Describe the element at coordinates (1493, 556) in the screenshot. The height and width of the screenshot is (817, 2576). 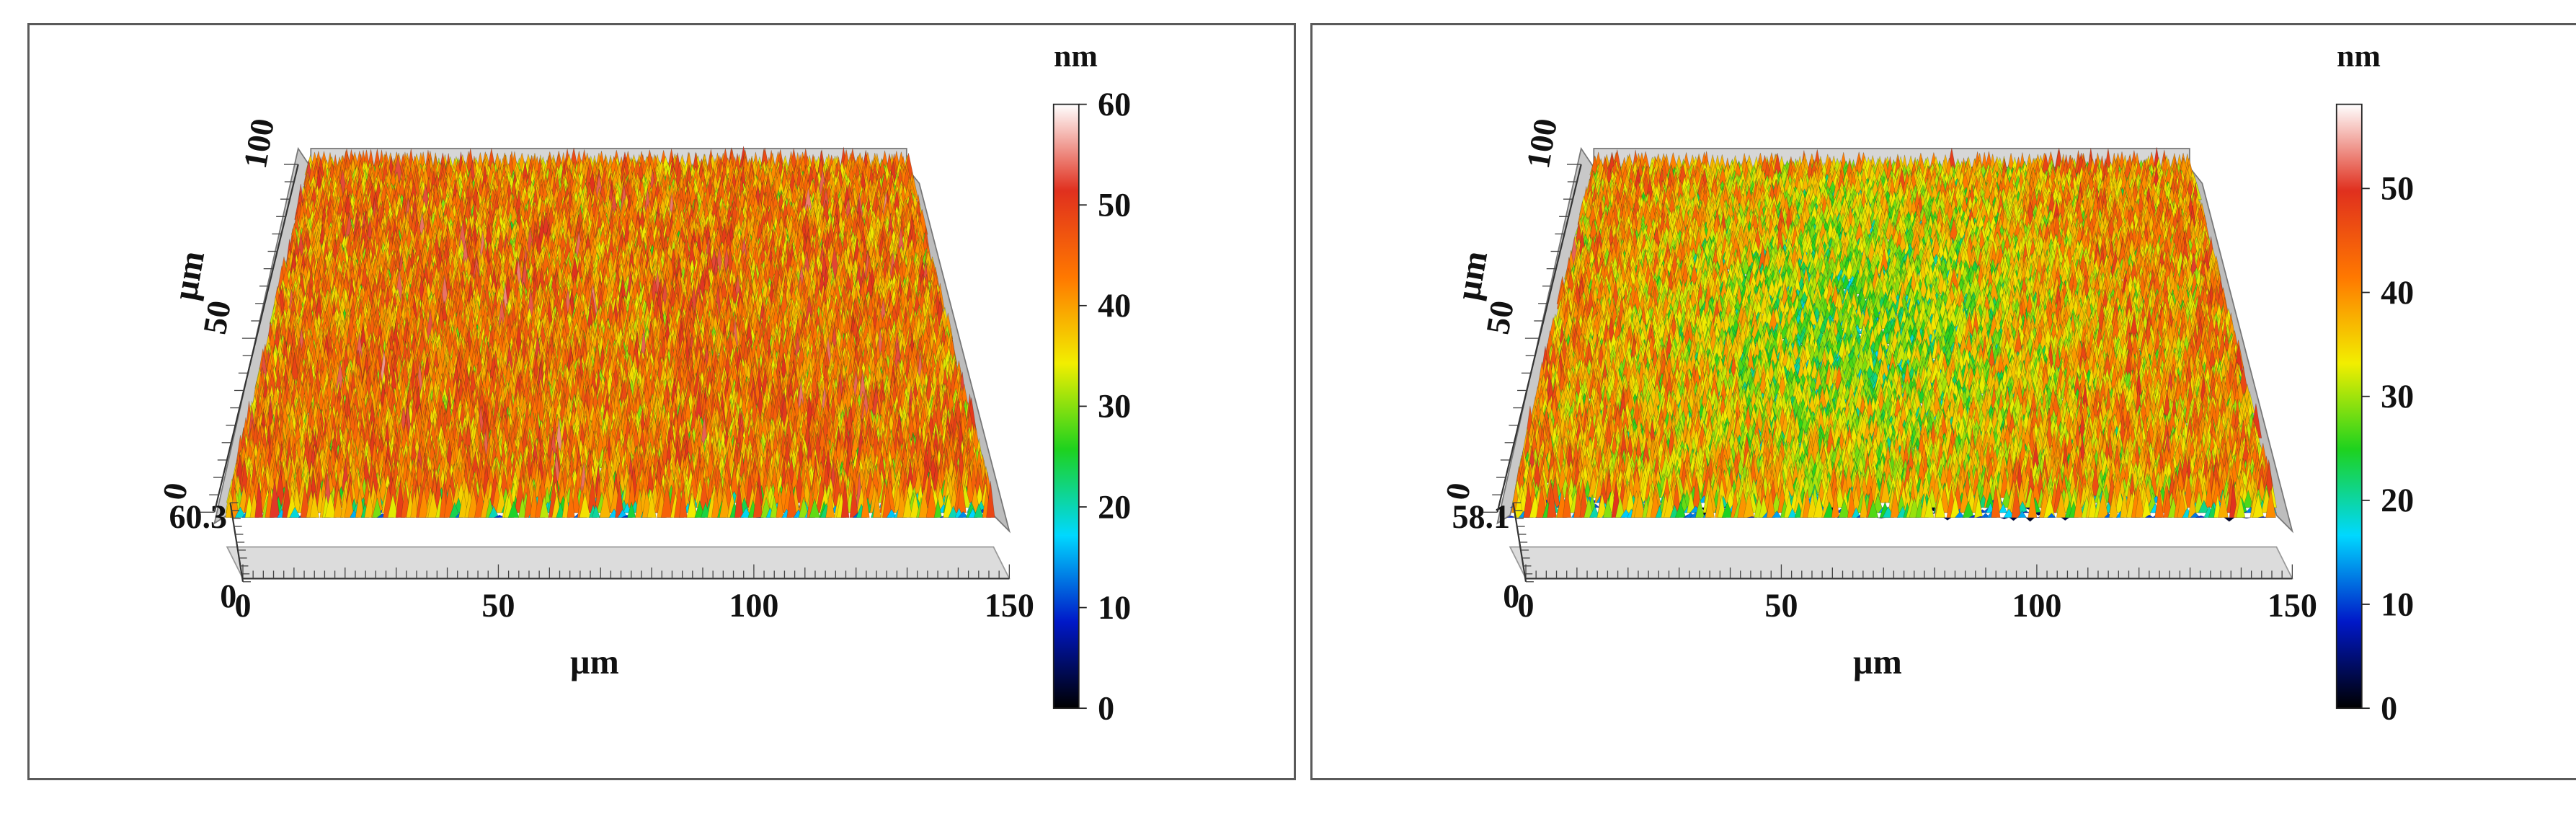
I see `z-axis: 58.10` at that location.